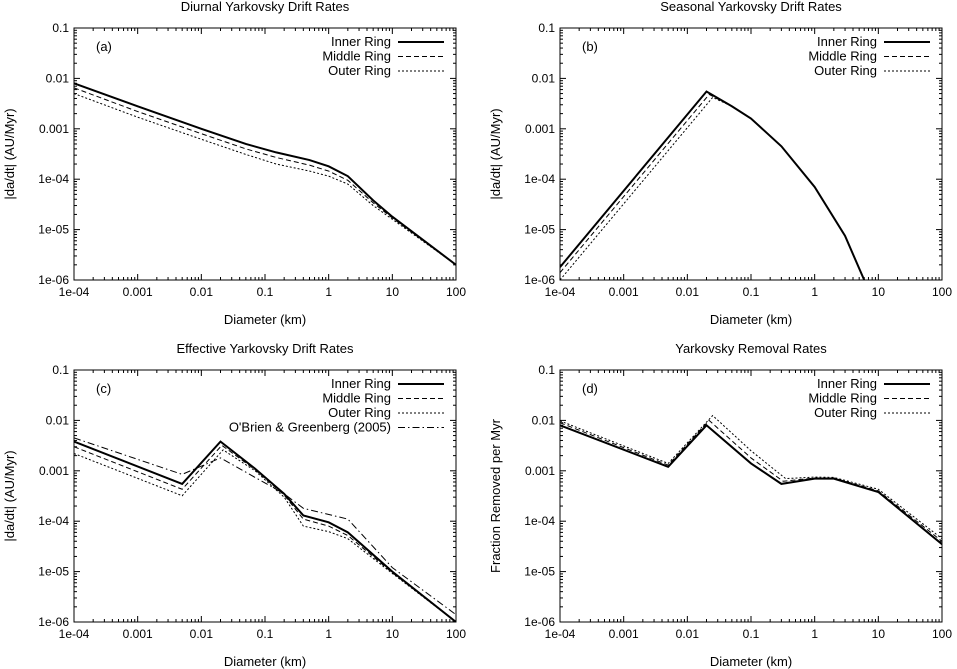 This screenshot has height=669, width=957. What do you see at coordinates (104, 46) in the screenshot?
I see `panel-label: (a)` at bounding box center [104, 46].